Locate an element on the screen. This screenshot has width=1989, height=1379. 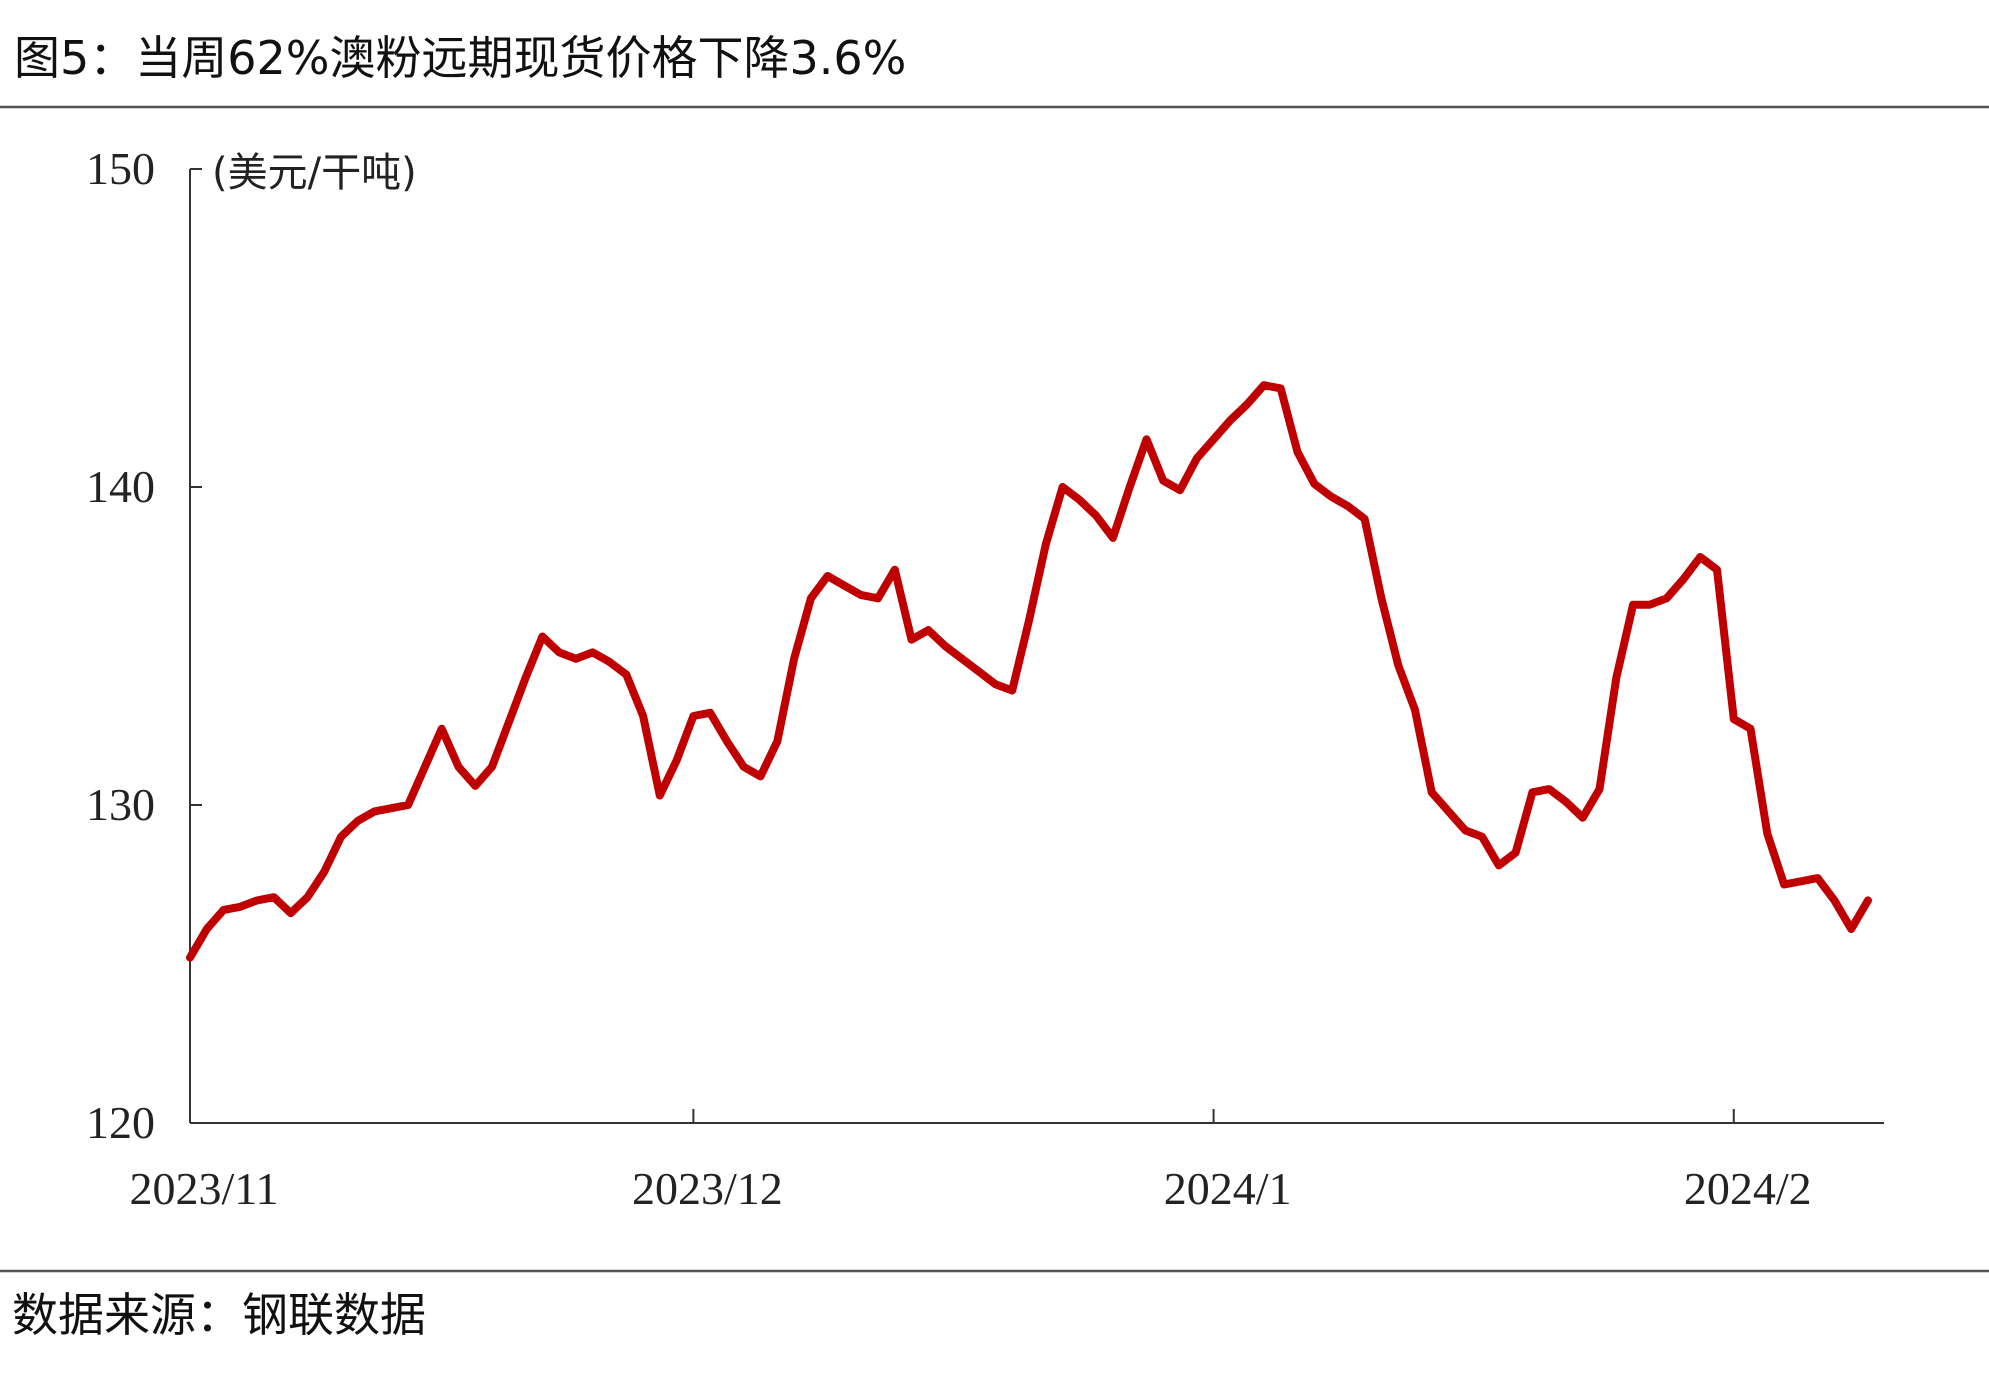
y-tick-label: 150 is located at coordinates (120, 168).